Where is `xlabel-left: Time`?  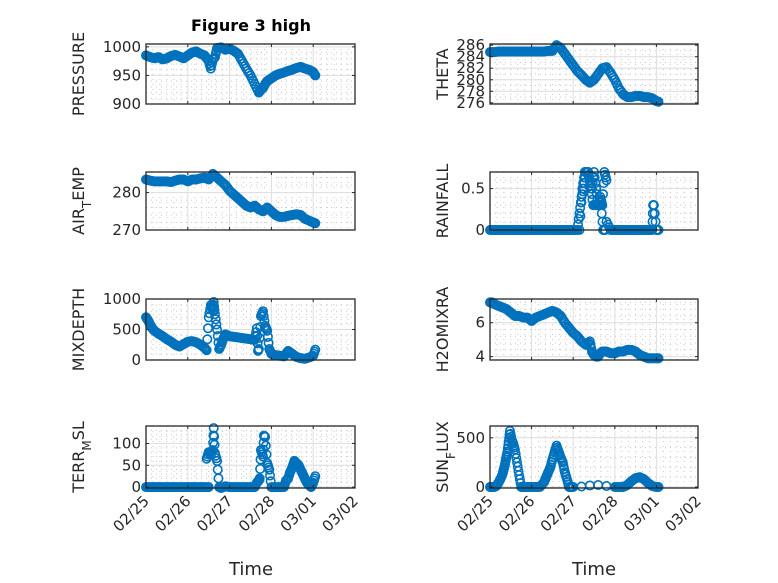
xlabel-left: Time is located at coordinates (250, 569).